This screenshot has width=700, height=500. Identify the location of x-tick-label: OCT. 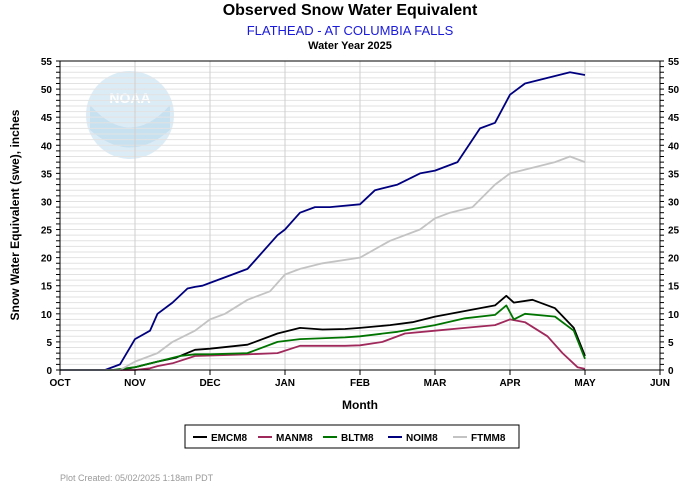
(59, 383).